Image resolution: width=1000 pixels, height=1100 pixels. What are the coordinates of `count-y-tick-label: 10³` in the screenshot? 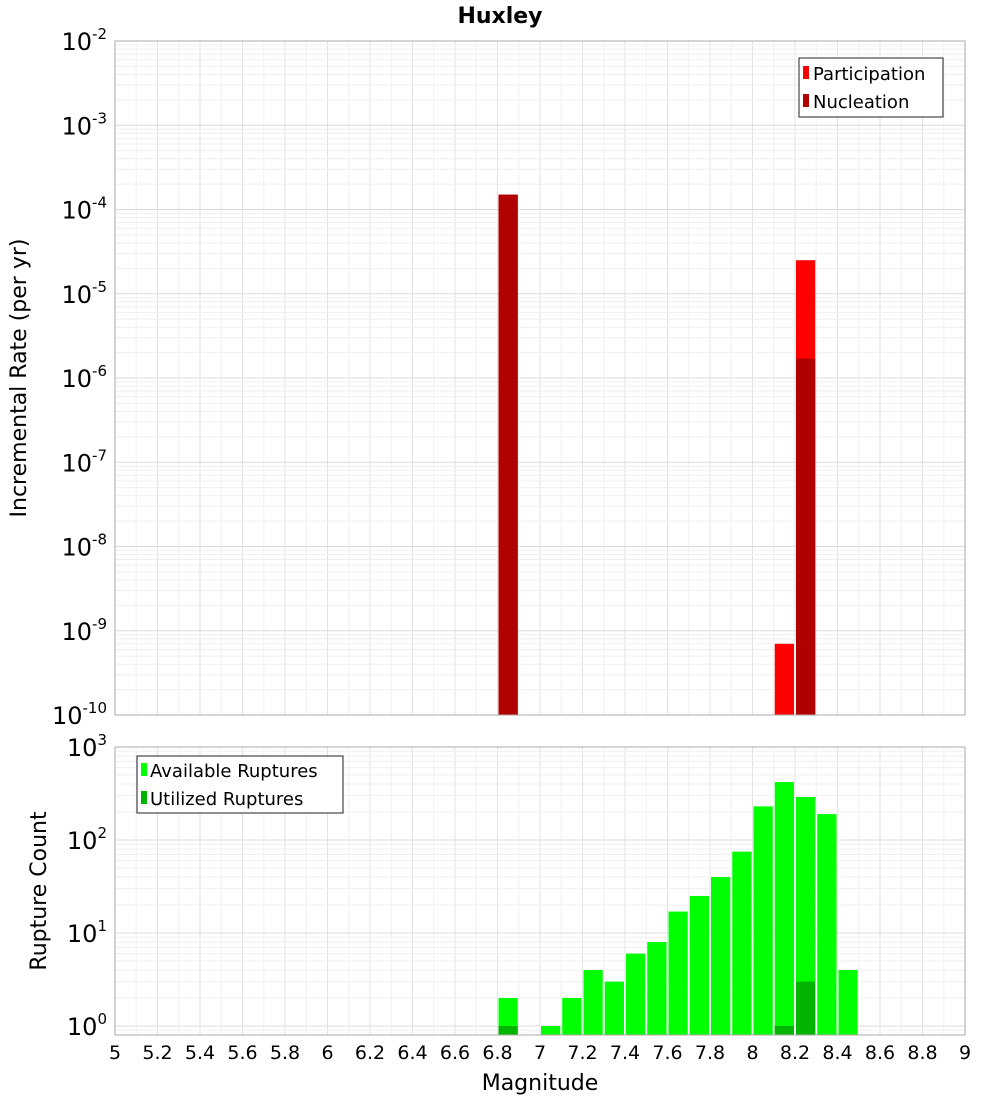 It's located at (87, 746).